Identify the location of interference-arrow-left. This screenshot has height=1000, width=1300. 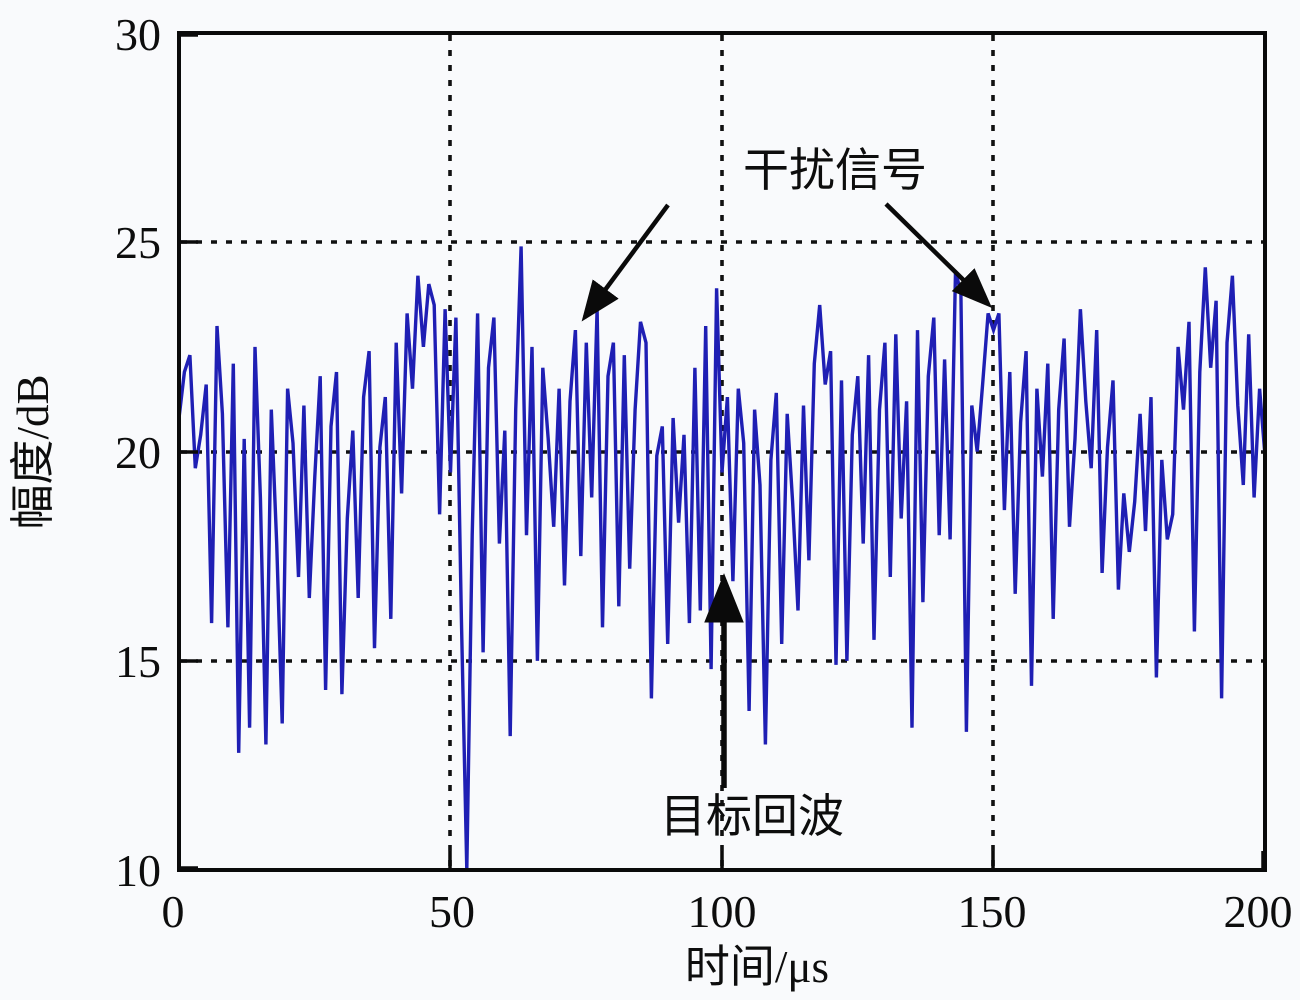
(625, 262).